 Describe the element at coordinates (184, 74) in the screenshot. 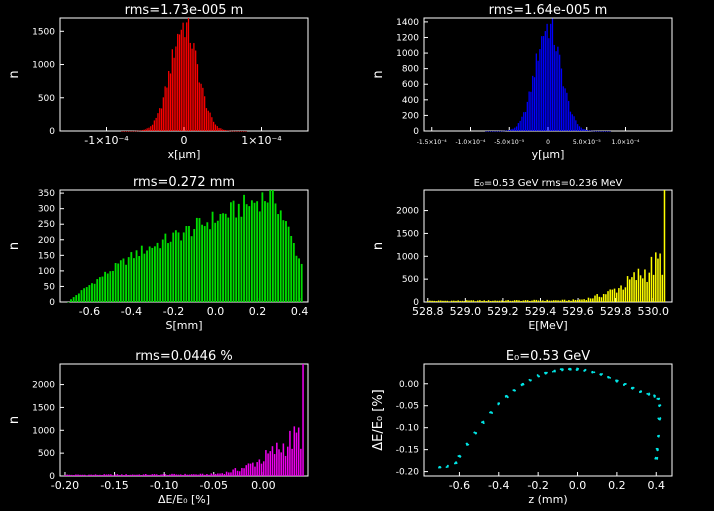

I see `plot-frame` at that location.